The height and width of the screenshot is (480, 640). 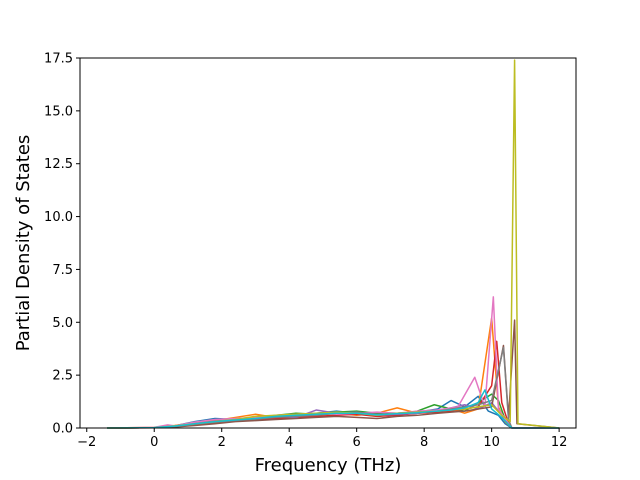 What do you see at coordinates (58, 59) in the screenshot?
I see `y-tick-label: 17.5` at bounding box center [58, 59].